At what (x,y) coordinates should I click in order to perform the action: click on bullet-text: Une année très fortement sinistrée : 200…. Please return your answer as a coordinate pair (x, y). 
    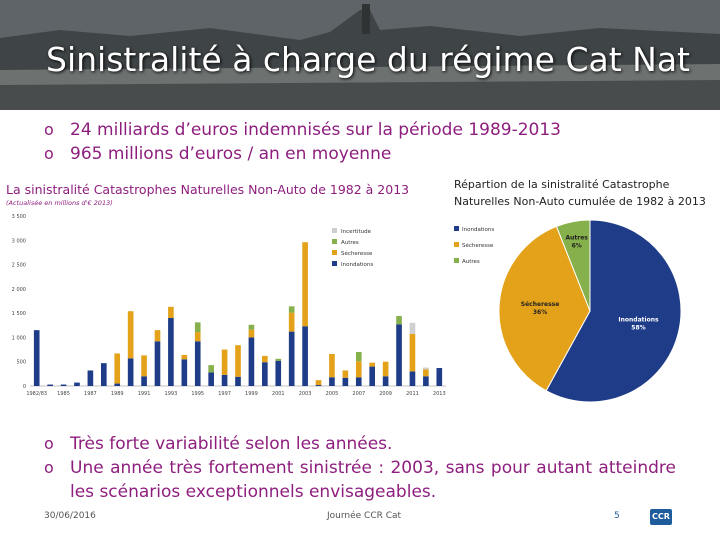
    Looking at the image, I should click on (373, 480).